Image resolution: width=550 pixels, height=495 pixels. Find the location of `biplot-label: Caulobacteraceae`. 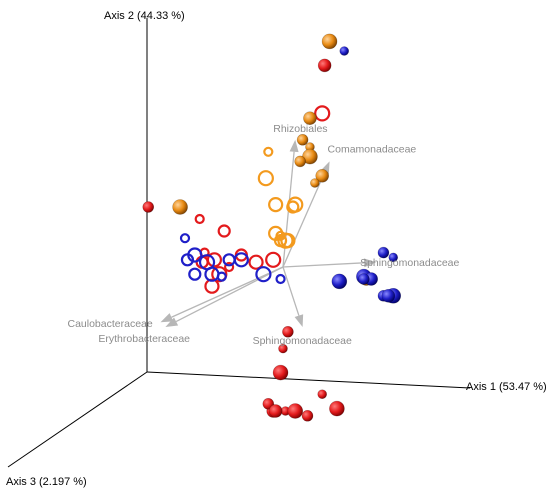

biplot-label: Caulobacteraceae is located at coordinates (110, 324).